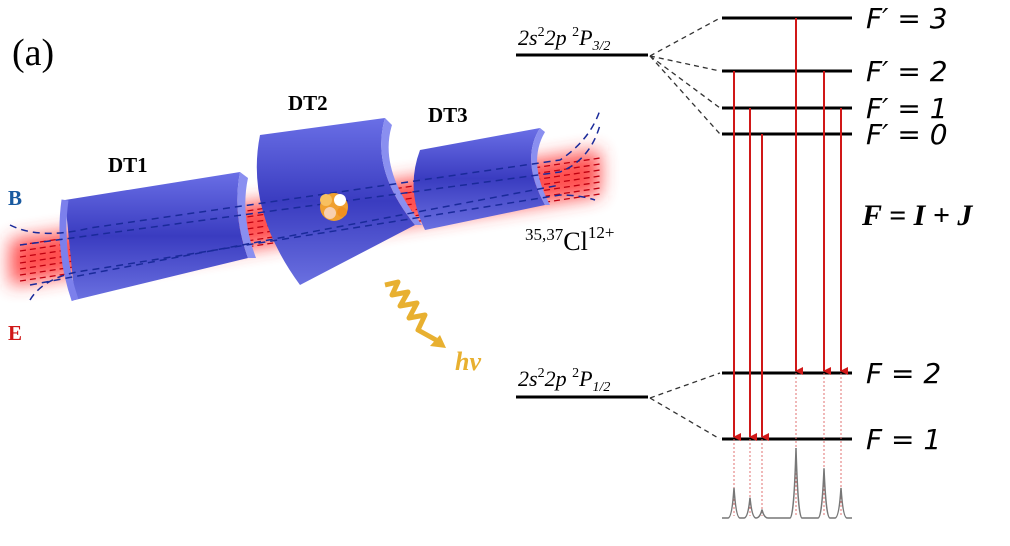 The image size is (1010, 546). Describe the element at coordinates (308, 103) in the screenshot. I see `dt2-label: DT2` at that location.